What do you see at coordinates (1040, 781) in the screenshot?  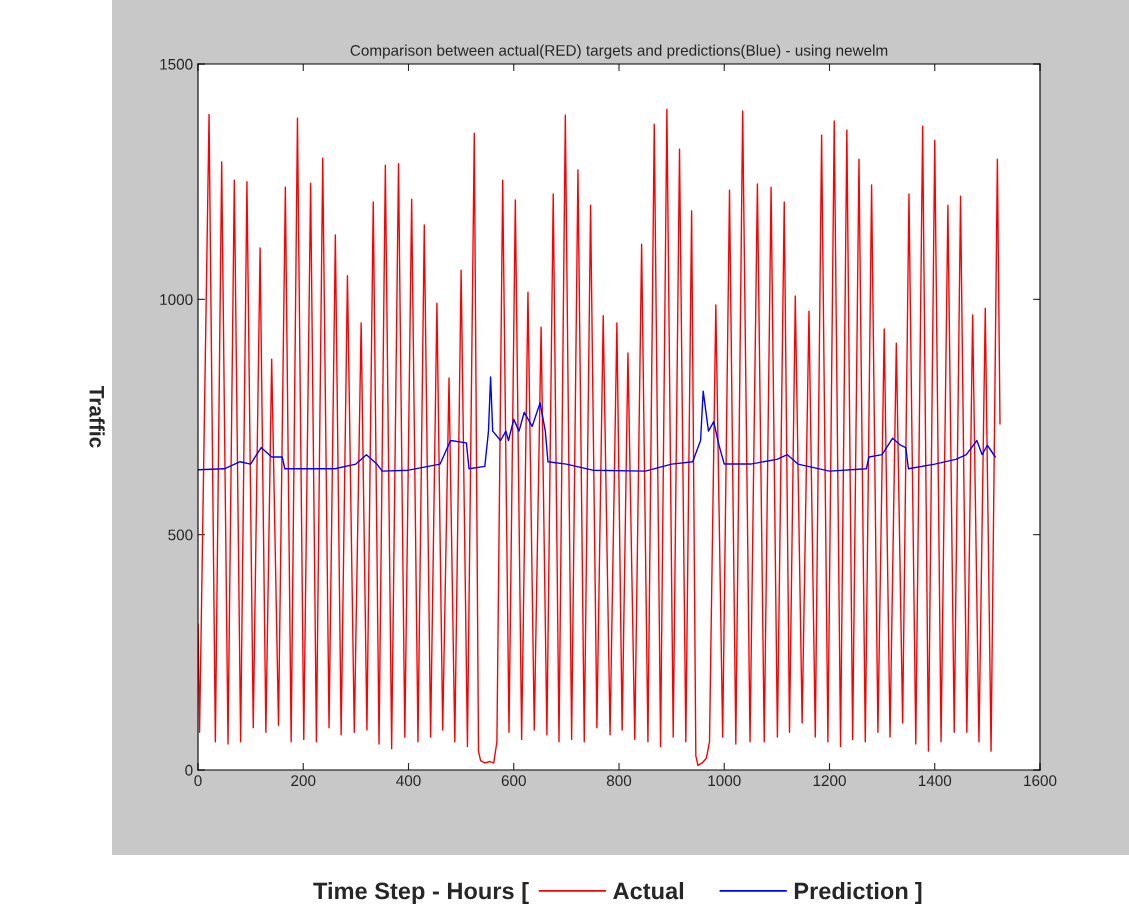 I see `x-tick-label: 1600` at bounding box center [1040, 781].